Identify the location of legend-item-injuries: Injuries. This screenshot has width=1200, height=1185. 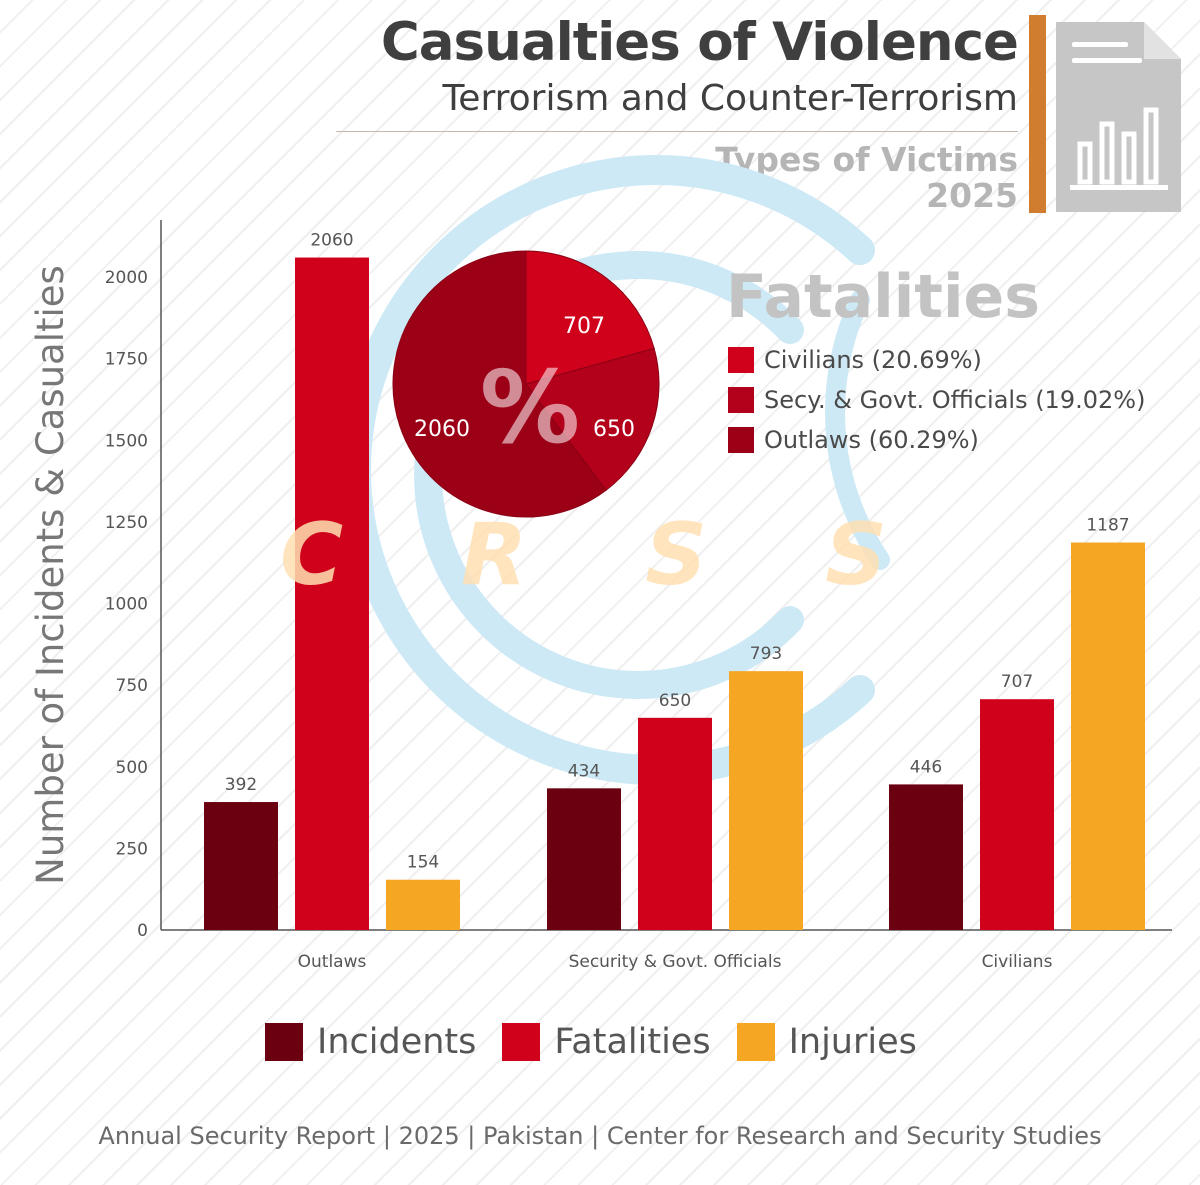
(826, 1042).